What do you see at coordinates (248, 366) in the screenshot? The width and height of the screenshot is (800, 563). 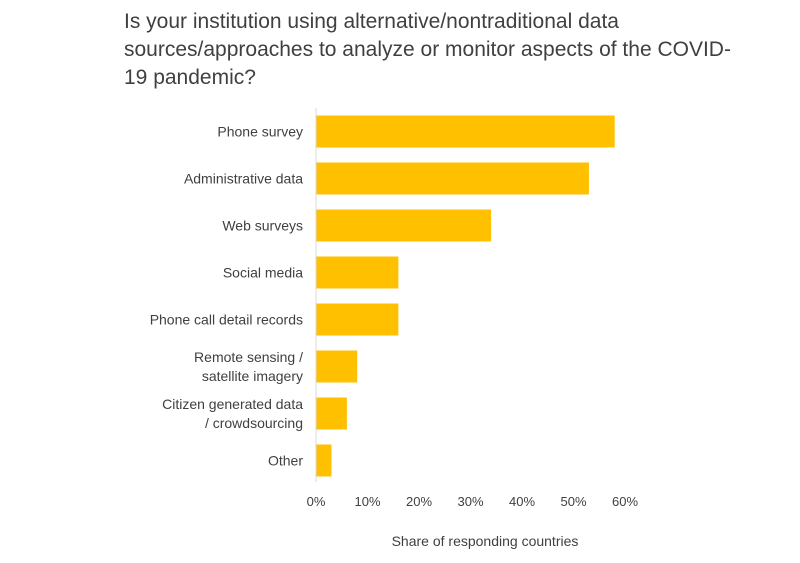 I see `category-label: Remote sensing / satellite imagery` at bounding box center [248, 366].